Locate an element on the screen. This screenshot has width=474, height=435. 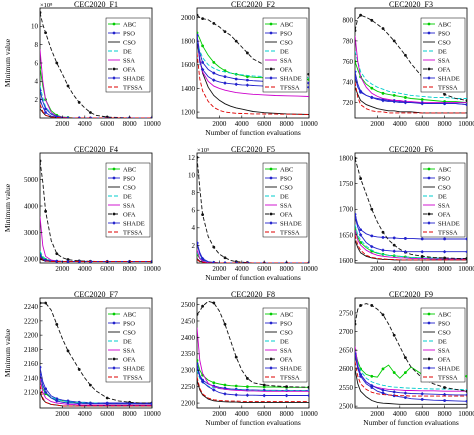
x-tick-label: 6000 is located at coordinates (422, 124).